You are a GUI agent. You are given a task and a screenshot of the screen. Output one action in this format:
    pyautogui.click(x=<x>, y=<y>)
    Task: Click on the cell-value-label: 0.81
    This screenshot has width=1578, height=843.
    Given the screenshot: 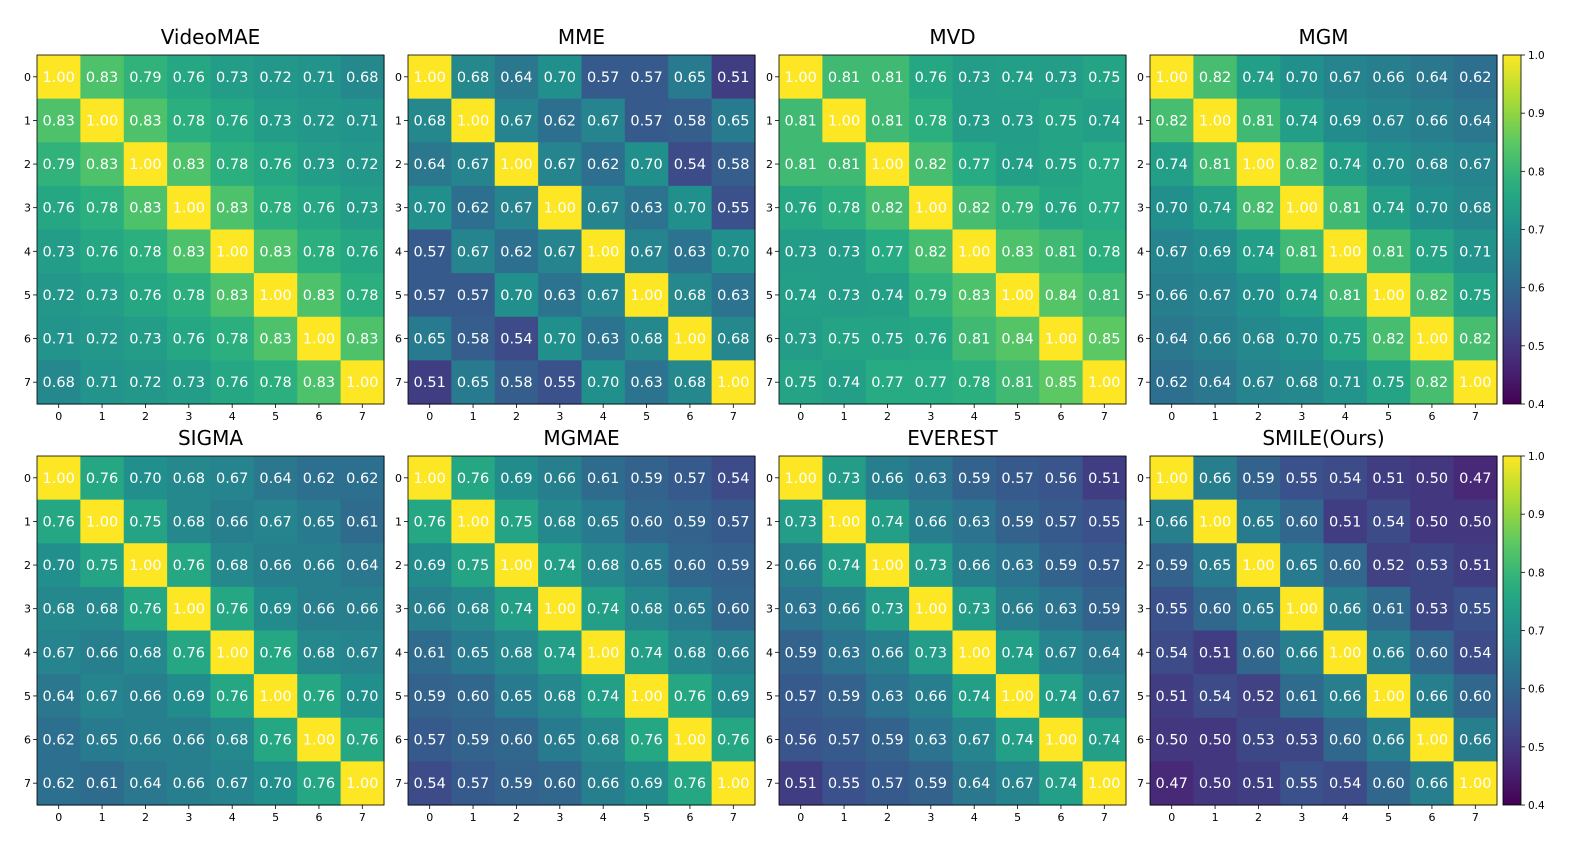 What is the action you would take?
    pyautogui.click(x=887, y=121)
    